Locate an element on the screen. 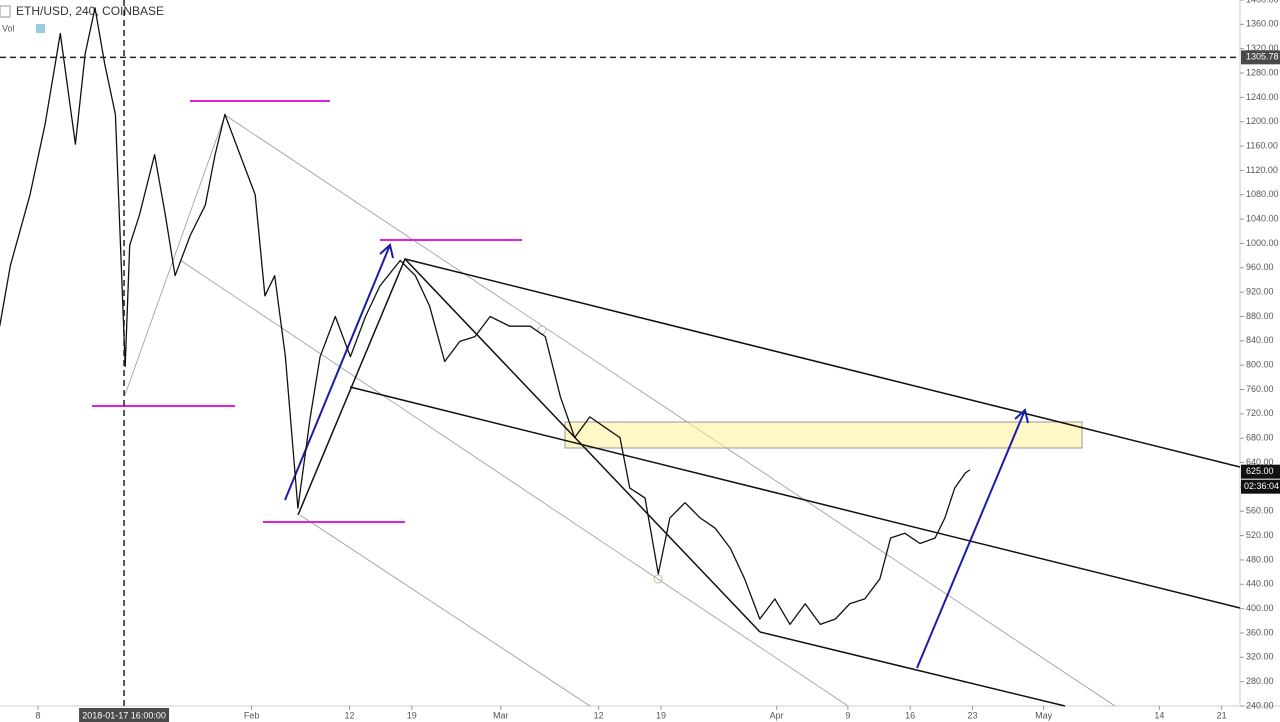  y-tick-label: 400.00 is located at coordinates (1260, 608).